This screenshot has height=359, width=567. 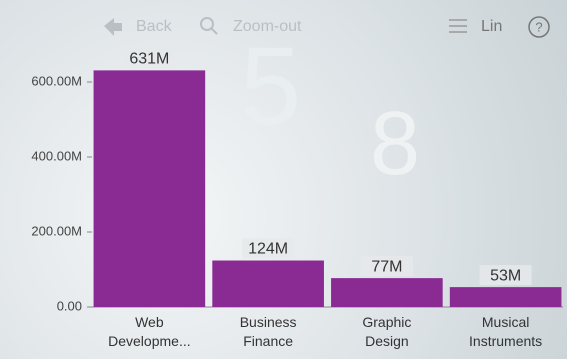 What do you see at coordinates (113, 27) in the screenshot?
I see `back-icon` at bounding box center [113, 27].